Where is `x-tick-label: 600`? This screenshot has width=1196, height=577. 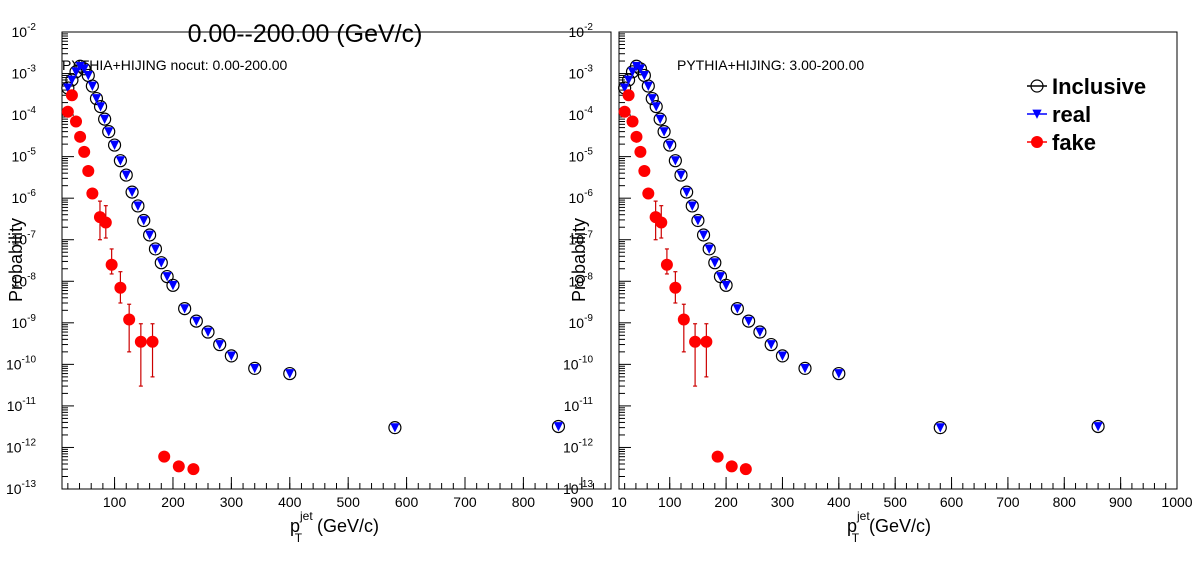 x-tick-label: 600 is located at coordinates (407, 502).